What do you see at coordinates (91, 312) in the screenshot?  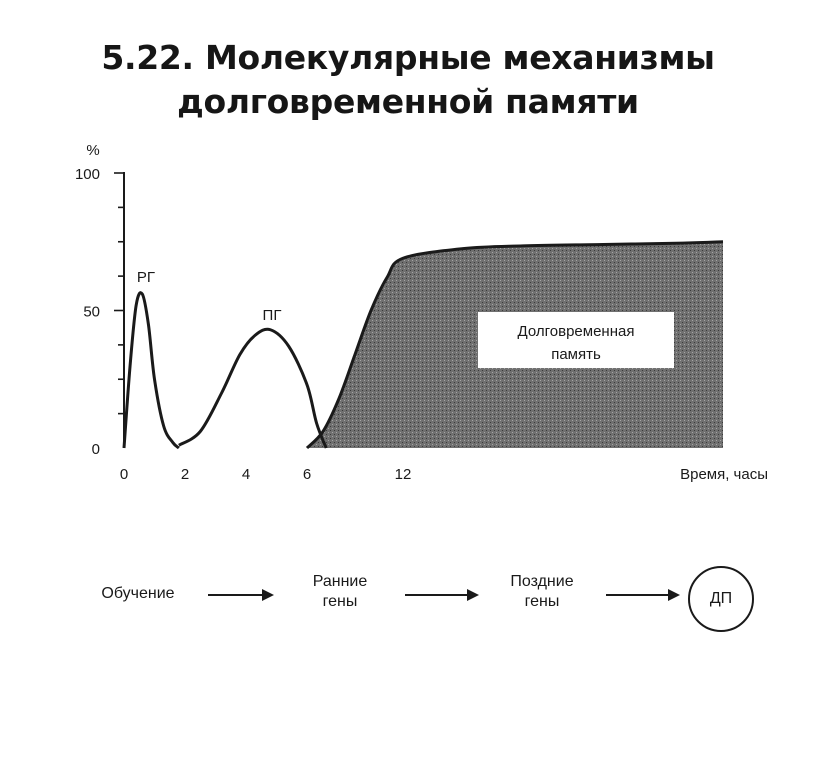 I see `y-tick-label: 50` at bounding box center [91, 312].